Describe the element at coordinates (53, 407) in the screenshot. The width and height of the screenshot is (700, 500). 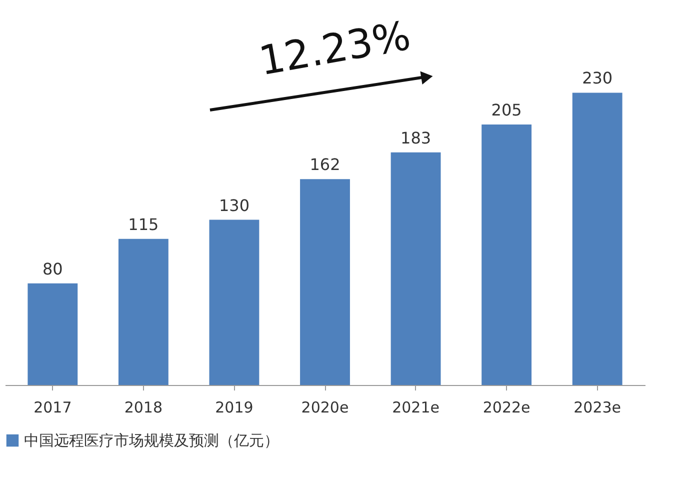
I see `x-tick-label: 2017` at that location.